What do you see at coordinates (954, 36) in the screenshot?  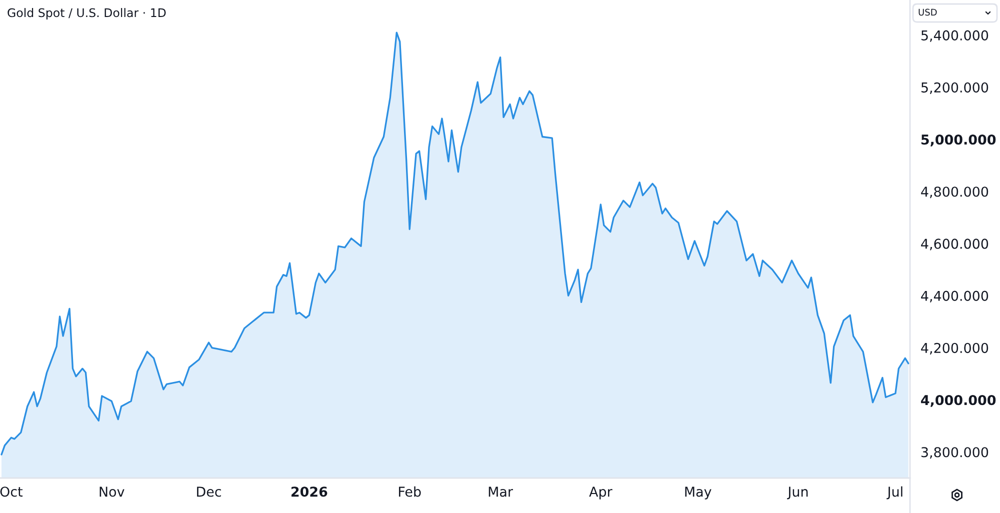 I see `y-tick-label: 5,400.000` at bounding box center [954, 36].